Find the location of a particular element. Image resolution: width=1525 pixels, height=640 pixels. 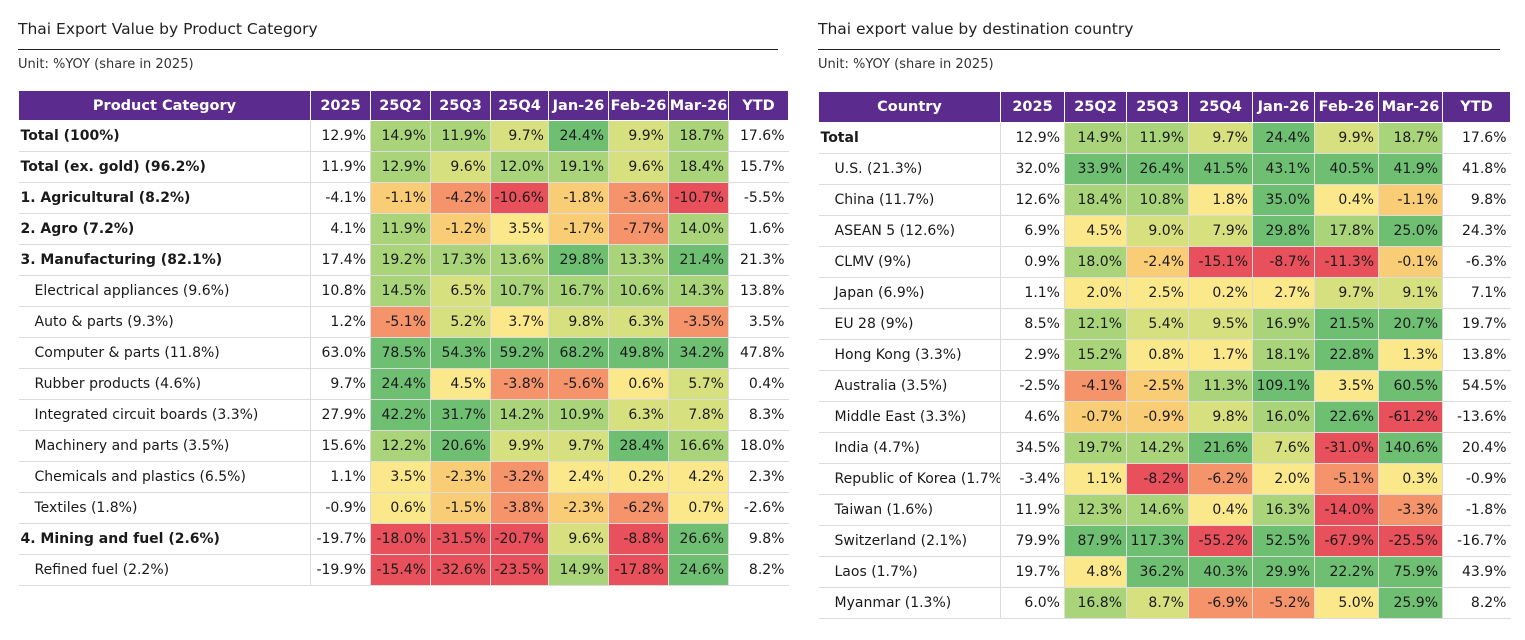

value-cell: -3.2% is located at coordinates (519, 477).